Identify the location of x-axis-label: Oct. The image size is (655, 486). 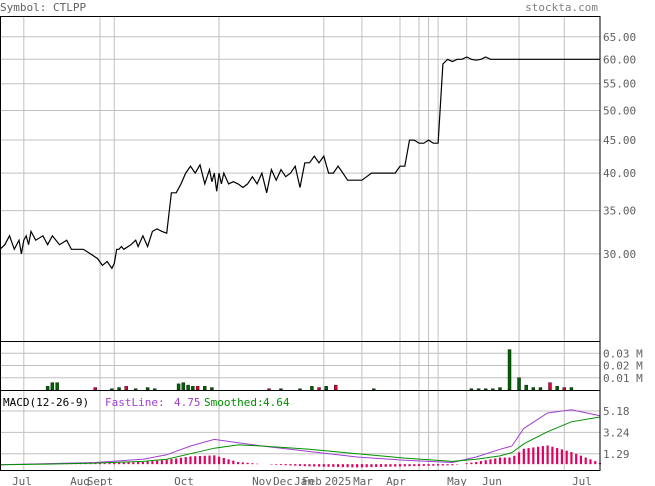
(184, 480).